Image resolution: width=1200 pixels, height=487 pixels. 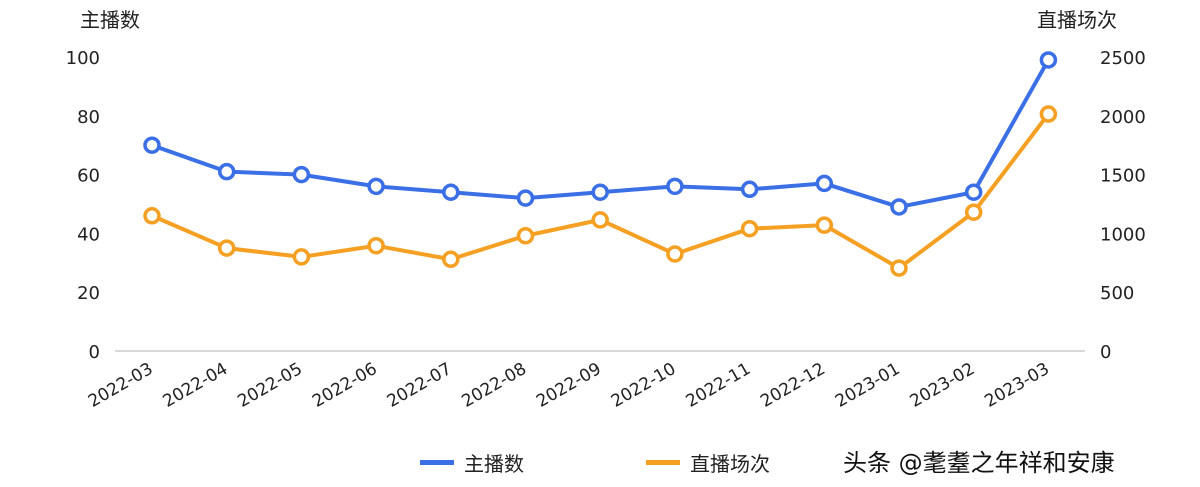 What do you see at coordinates (110, 20) in the screenshot?
I see `left-axis-title: 主播数` at bounding box center [110, 20].